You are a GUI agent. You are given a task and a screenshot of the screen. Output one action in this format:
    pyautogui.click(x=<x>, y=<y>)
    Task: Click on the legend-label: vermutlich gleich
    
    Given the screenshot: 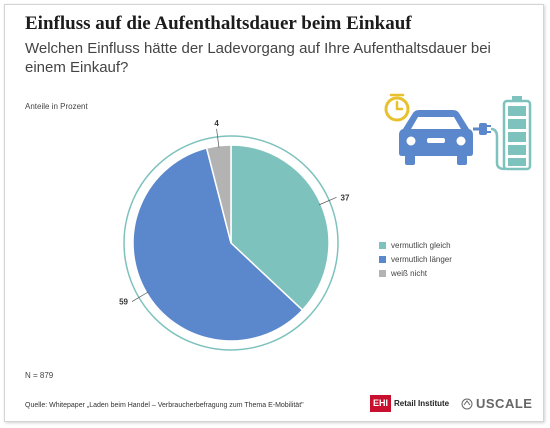 What is the action you would take?
    pyautogui.click(x=421, y=245)
    